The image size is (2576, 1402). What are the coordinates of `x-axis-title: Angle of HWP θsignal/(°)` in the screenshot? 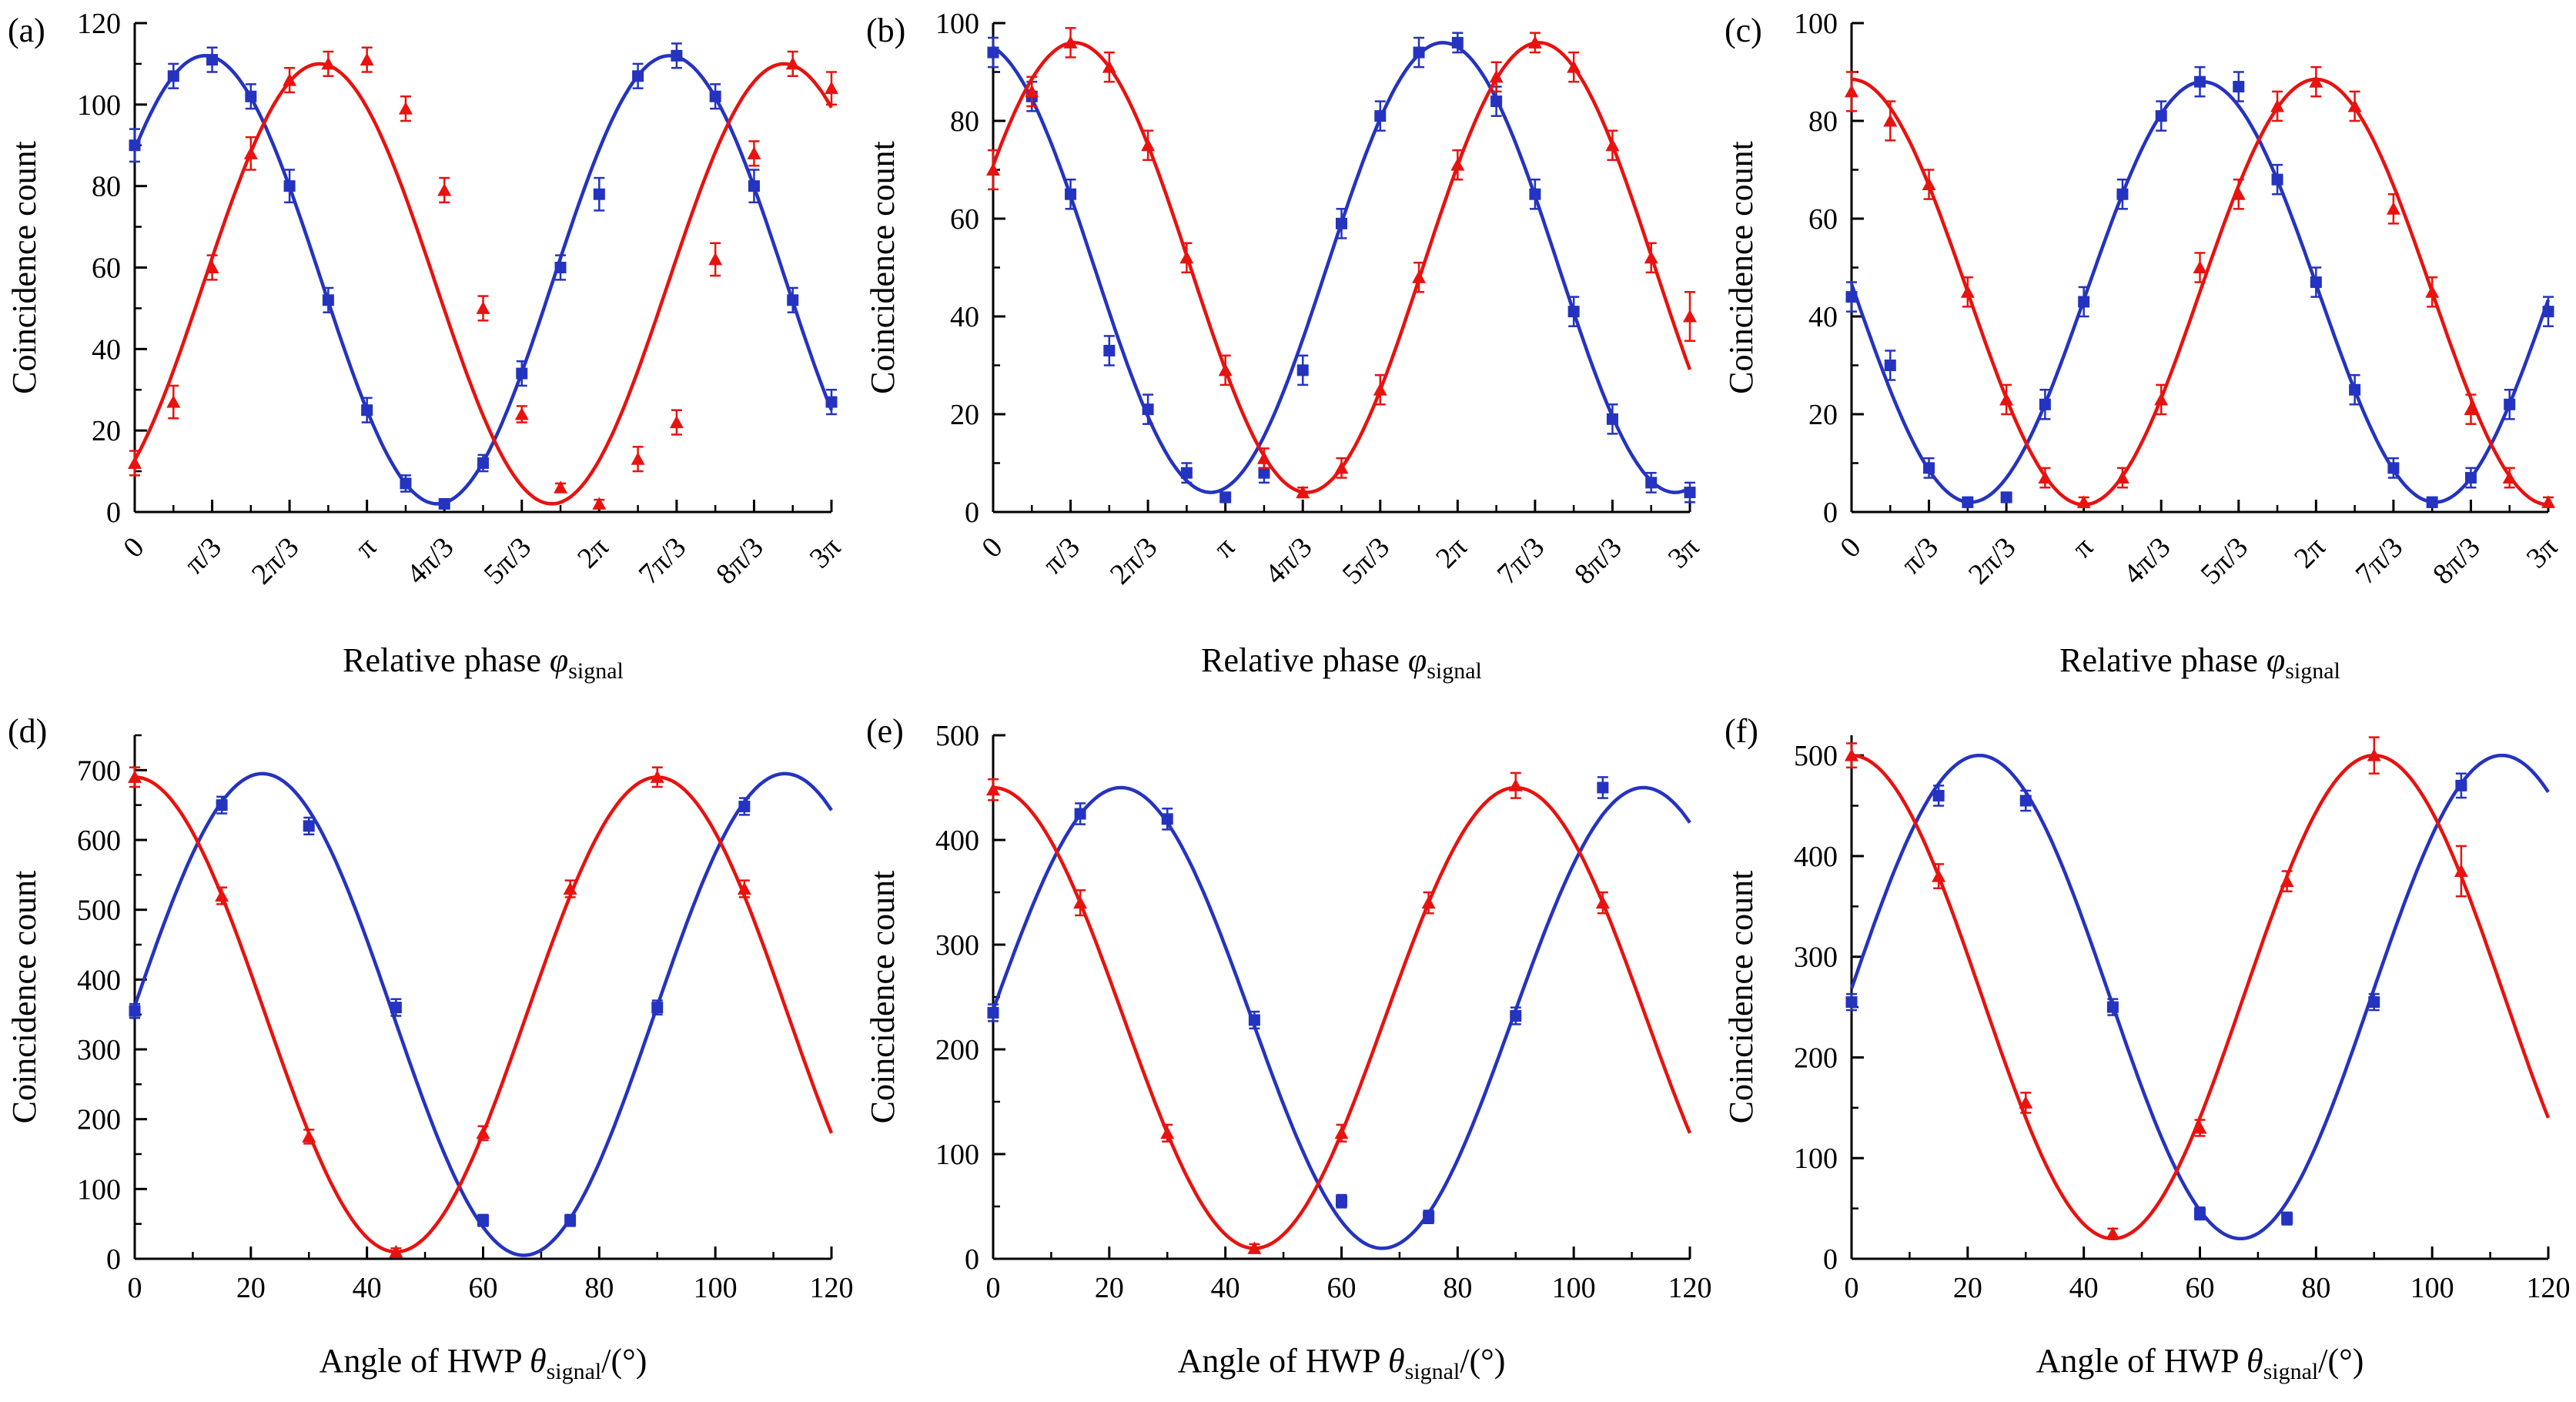 It's located at (1342, 1363).